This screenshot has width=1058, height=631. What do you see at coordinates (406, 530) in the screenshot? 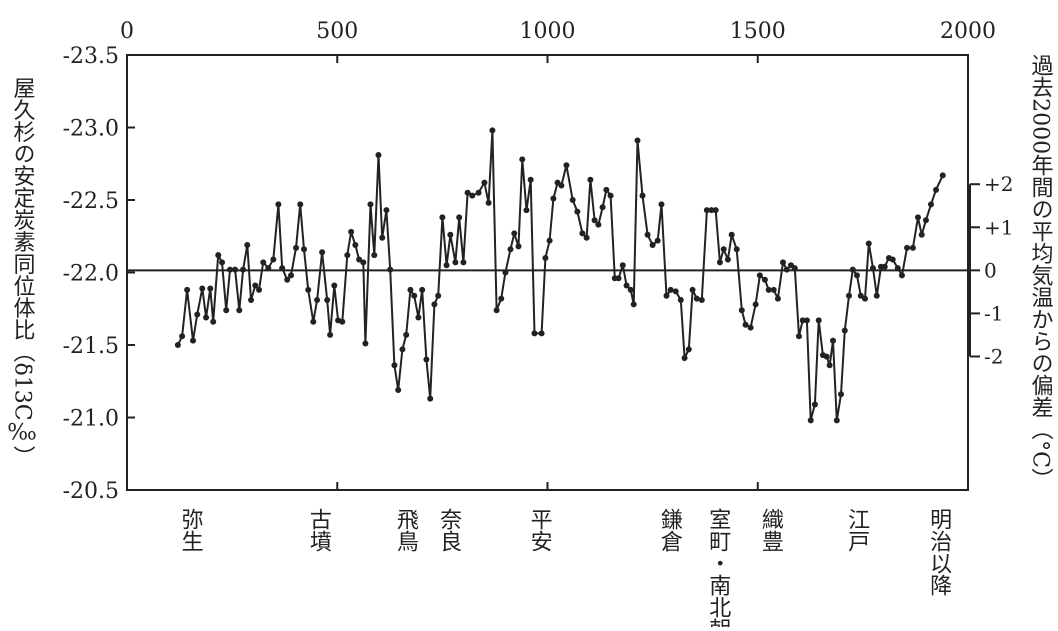
I see `period-label: 飛鳥` at bounding box center [406, 530].